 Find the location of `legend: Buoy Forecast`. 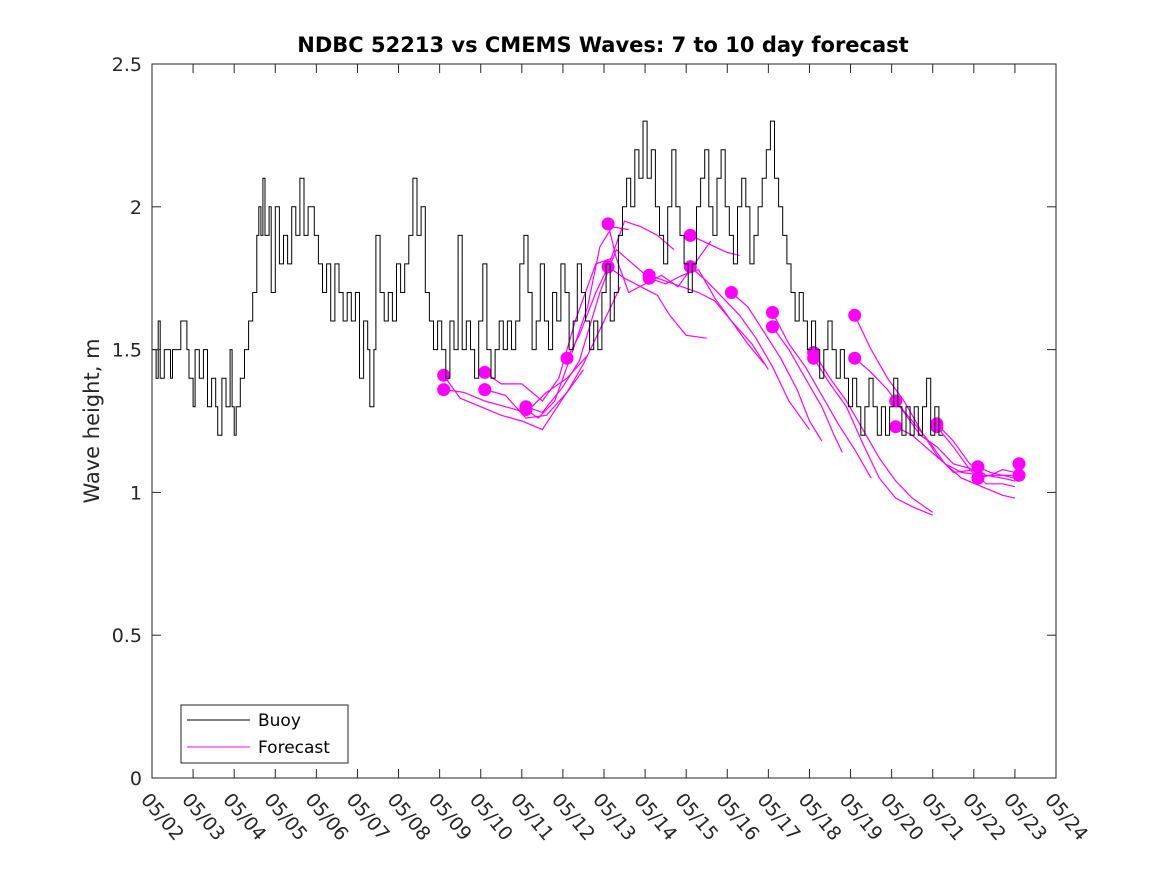

legend: Buoy Forecast is located at coordinates (264, 734).